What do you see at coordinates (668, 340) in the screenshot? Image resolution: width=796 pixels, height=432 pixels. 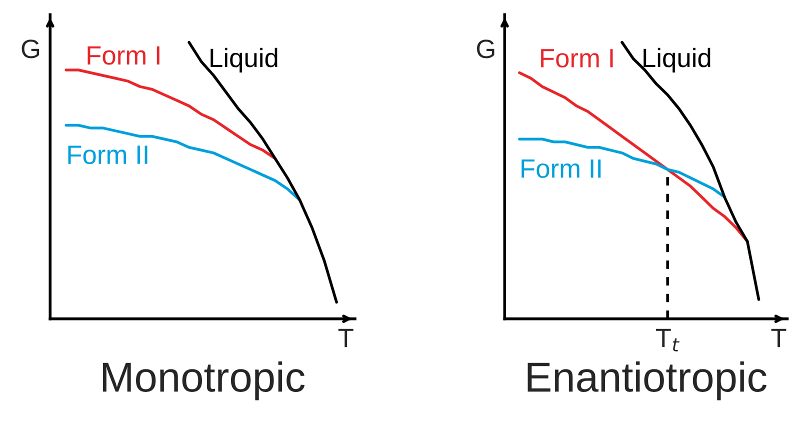 I see `text: T$_{t}$` at bounding box center [668, 340].